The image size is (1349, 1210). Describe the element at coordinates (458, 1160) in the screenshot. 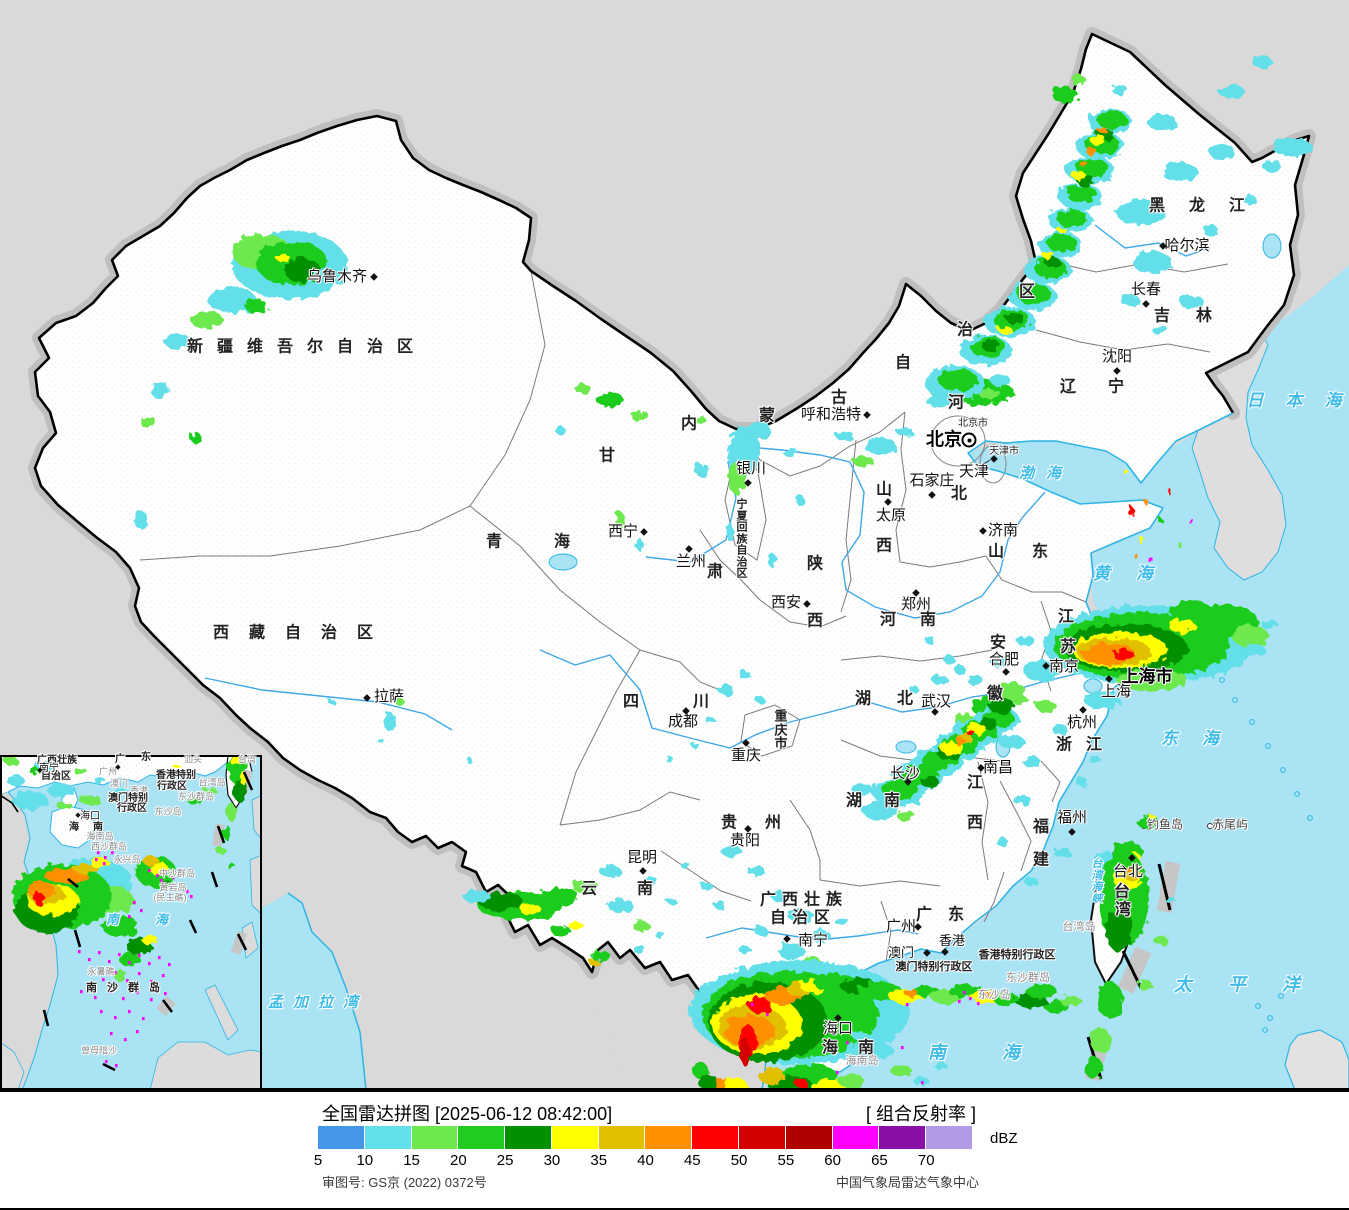

I see `legend-tick-label: 20` at that location.